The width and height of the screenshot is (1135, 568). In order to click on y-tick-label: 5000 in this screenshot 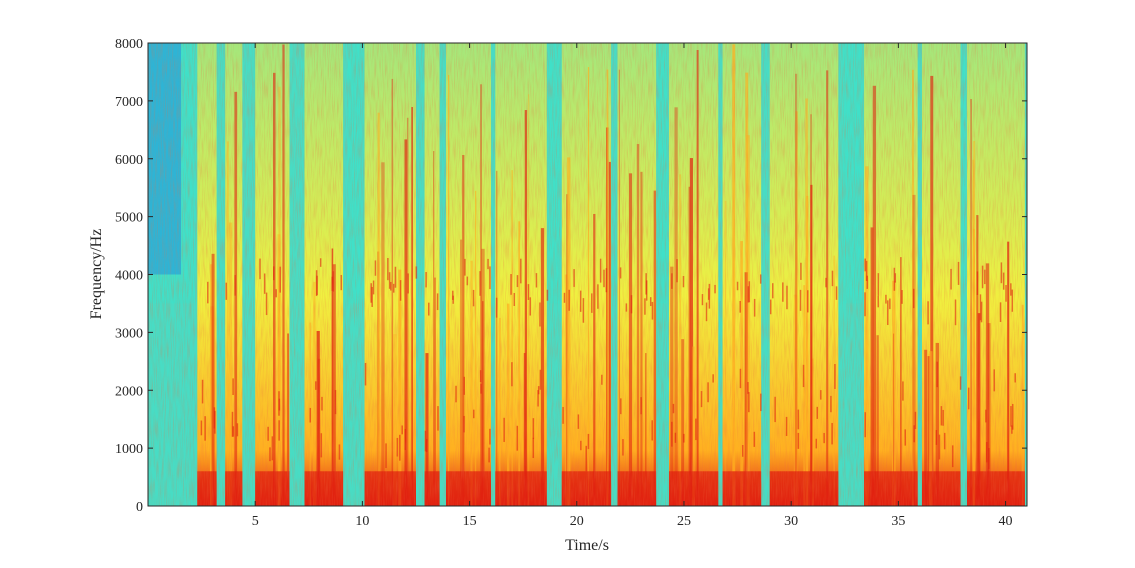, I will do `click(129, 218)`.